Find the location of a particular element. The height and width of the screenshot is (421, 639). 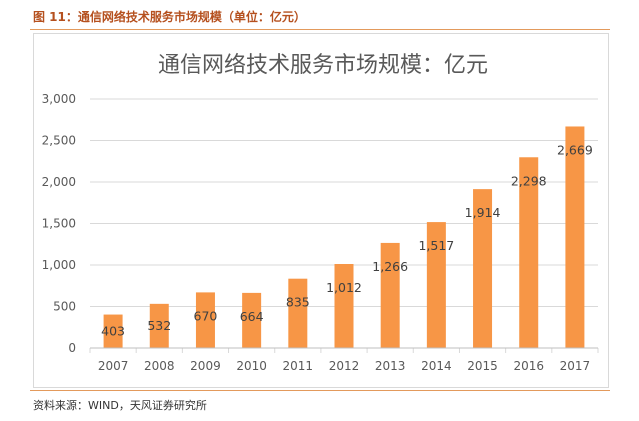

x-tick-label: 2010 is located at coordinates (251, 366).